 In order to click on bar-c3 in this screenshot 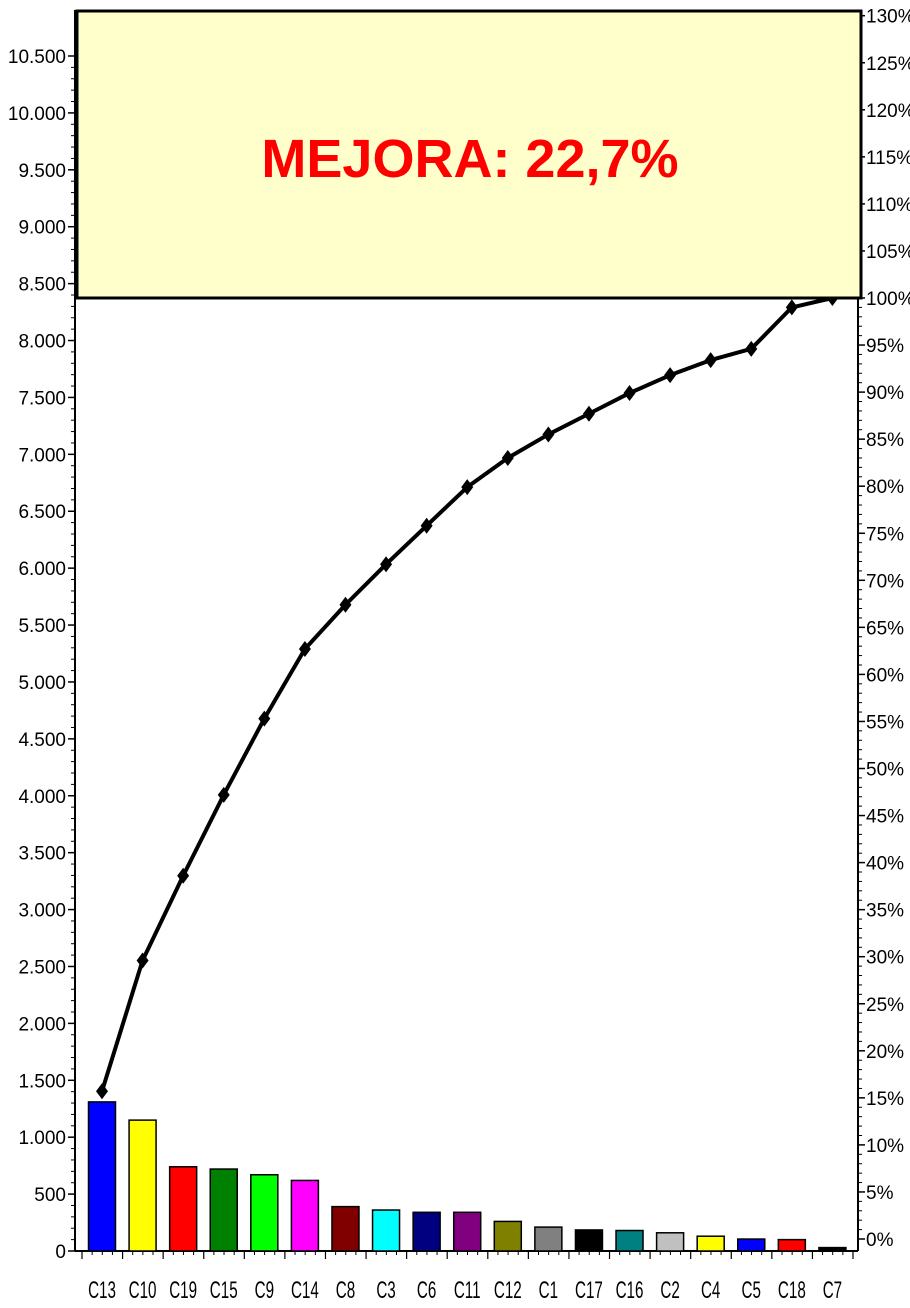, I will do `click(386, 1230)`.